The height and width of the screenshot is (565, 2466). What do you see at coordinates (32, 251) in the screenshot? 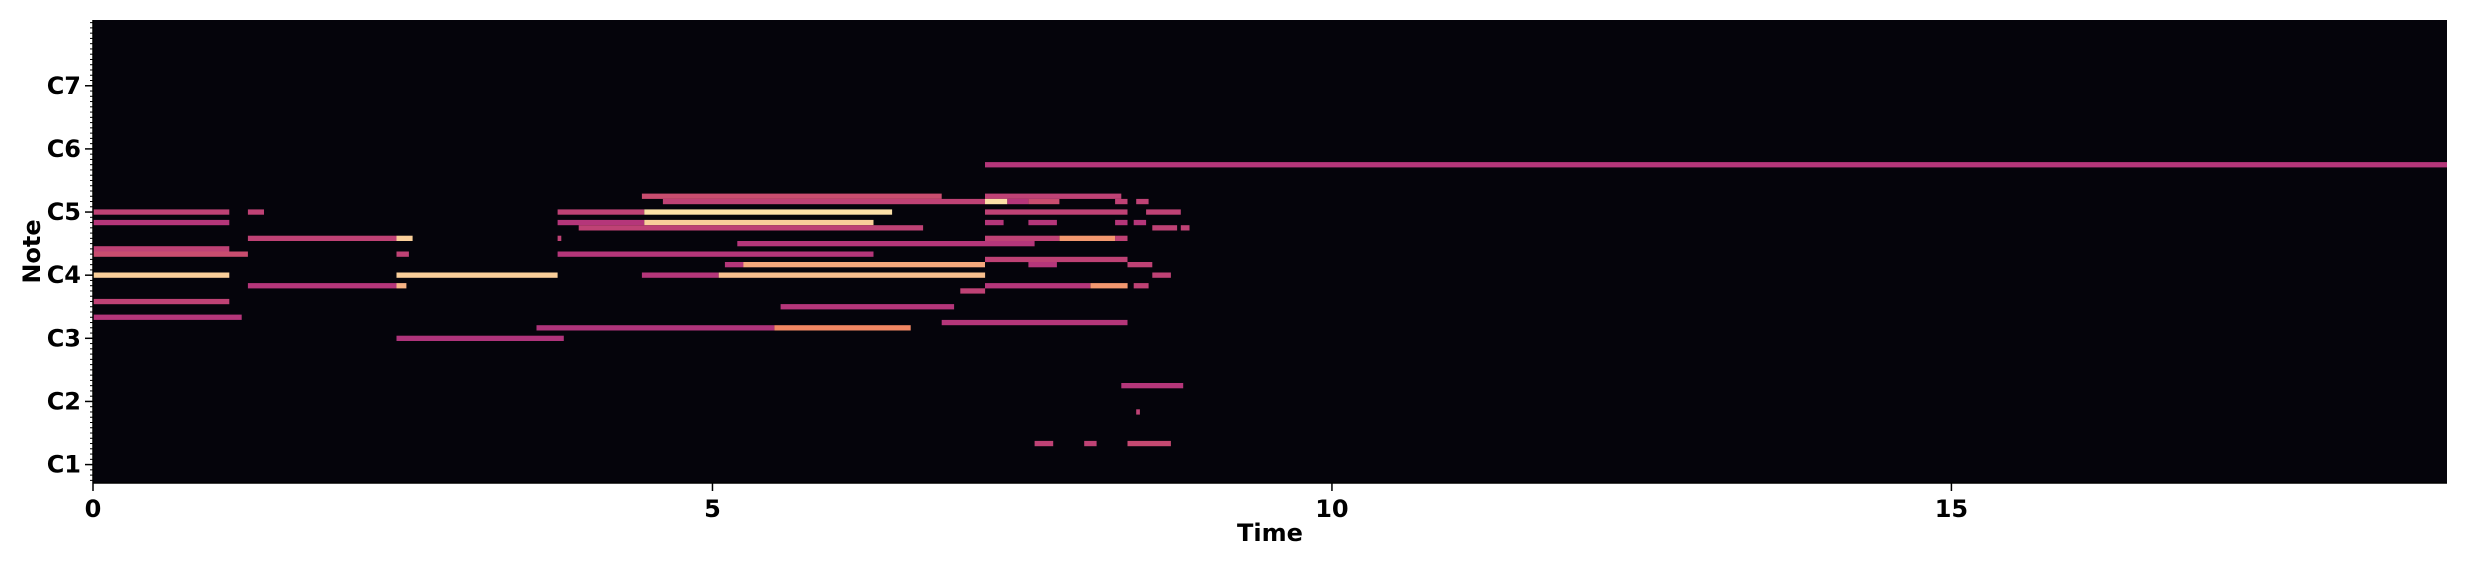
I see `y-axis-label: Note` at bounding box center [32, 251].